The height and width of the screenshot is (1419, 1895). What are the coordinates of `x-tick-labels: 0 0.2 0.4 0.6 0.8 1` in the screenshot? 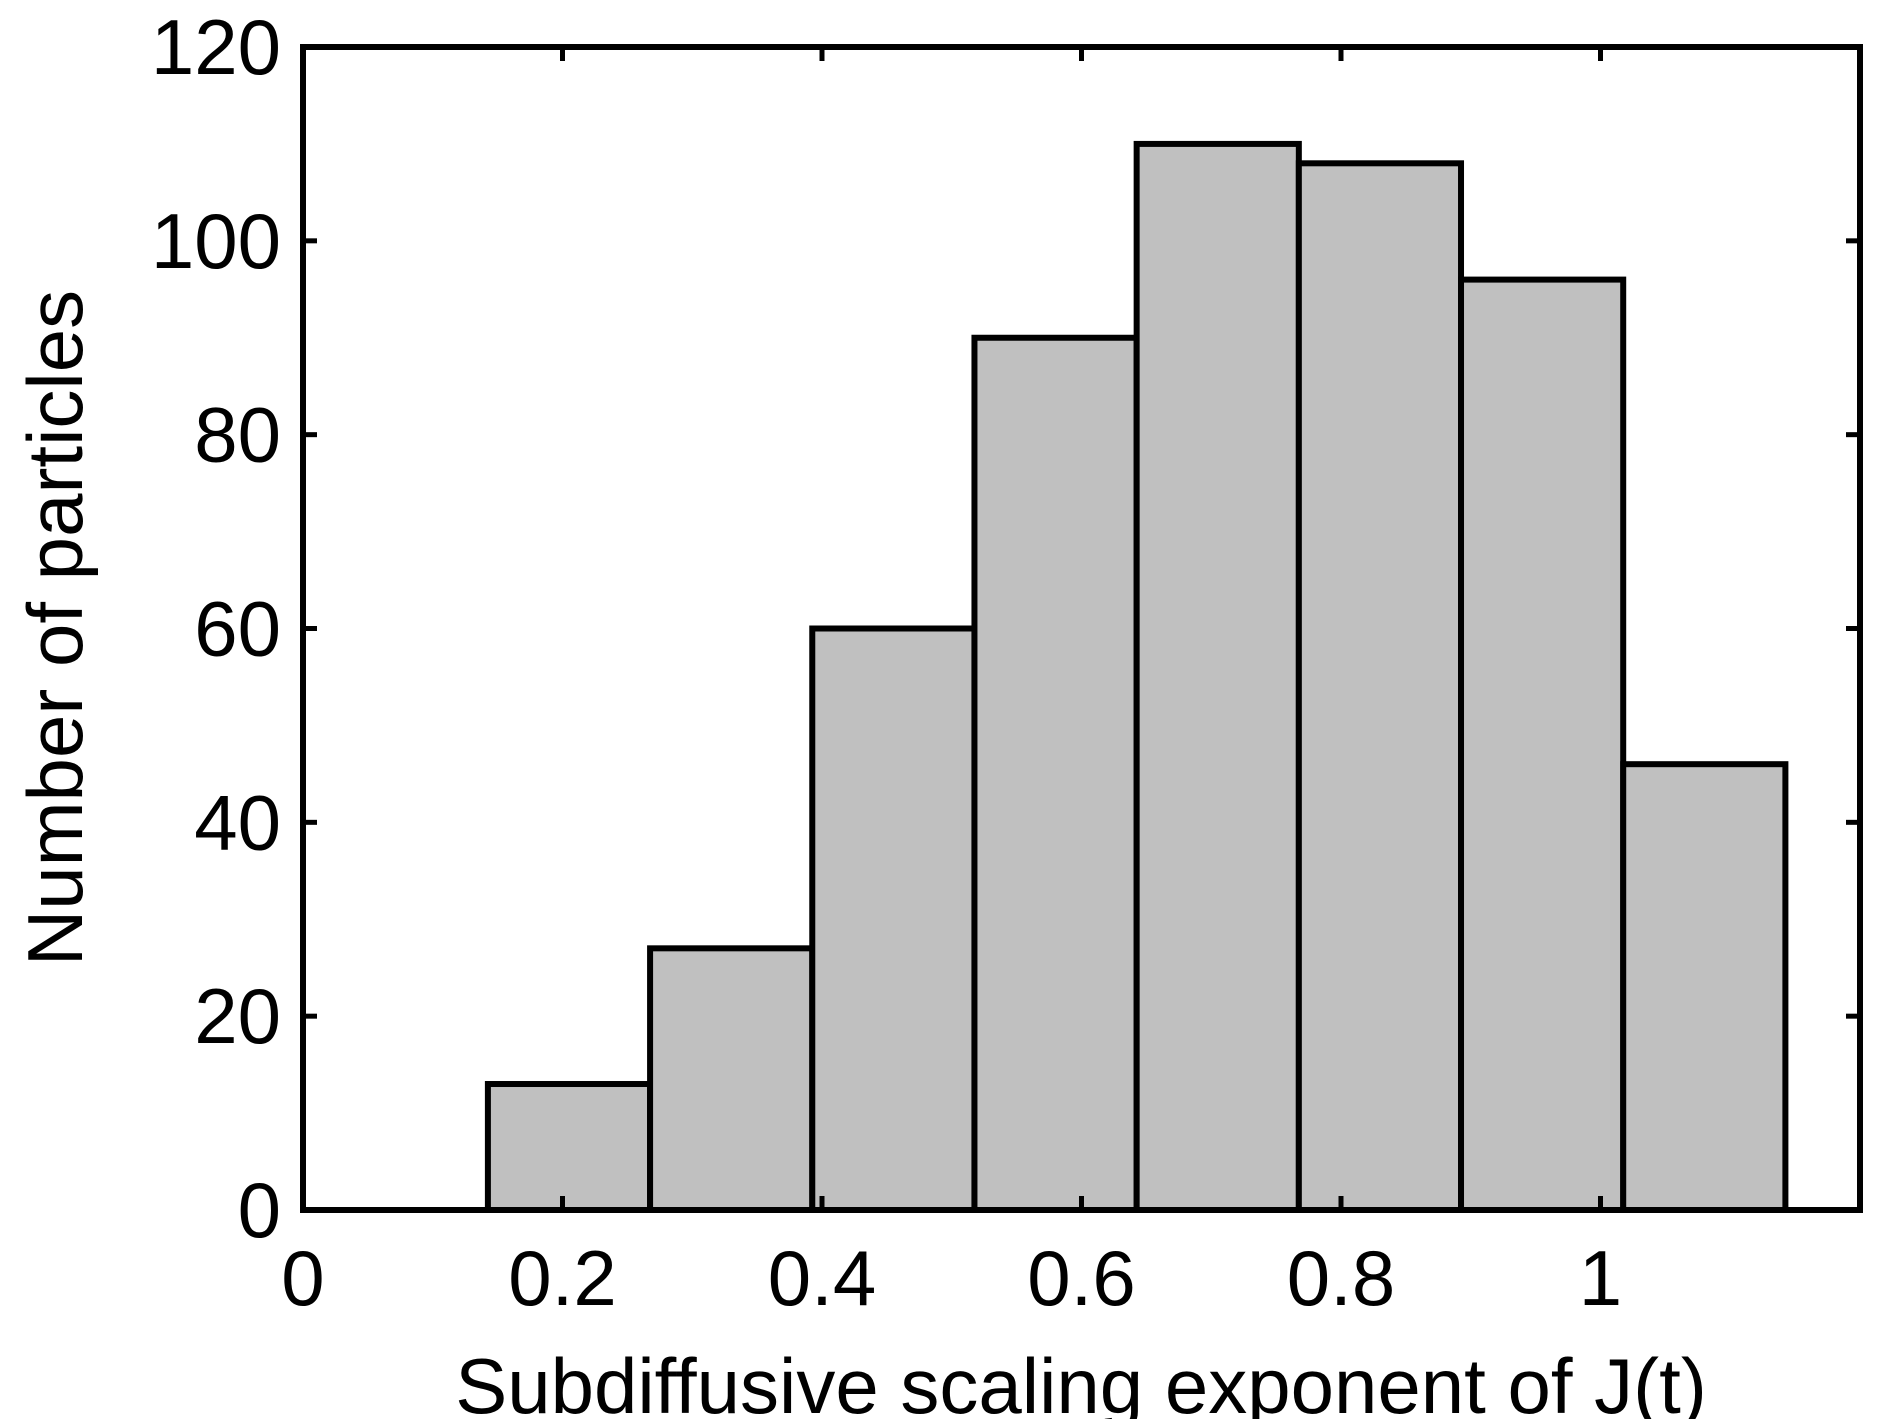 It's located at (951, 1278).